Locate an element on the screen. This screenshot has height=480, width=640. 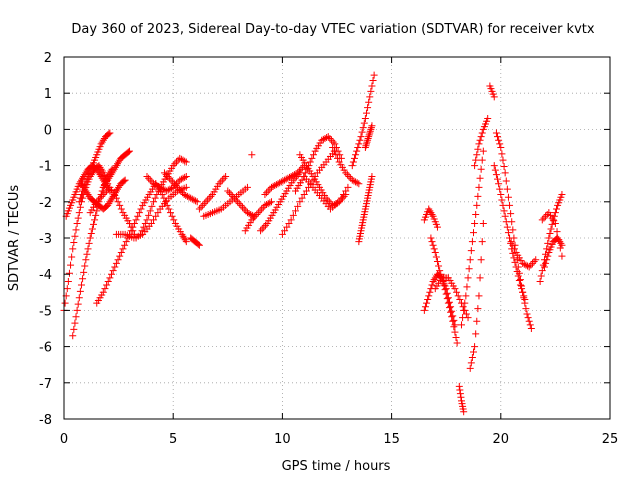
series-arc44 is located at coordinates (552, 234).